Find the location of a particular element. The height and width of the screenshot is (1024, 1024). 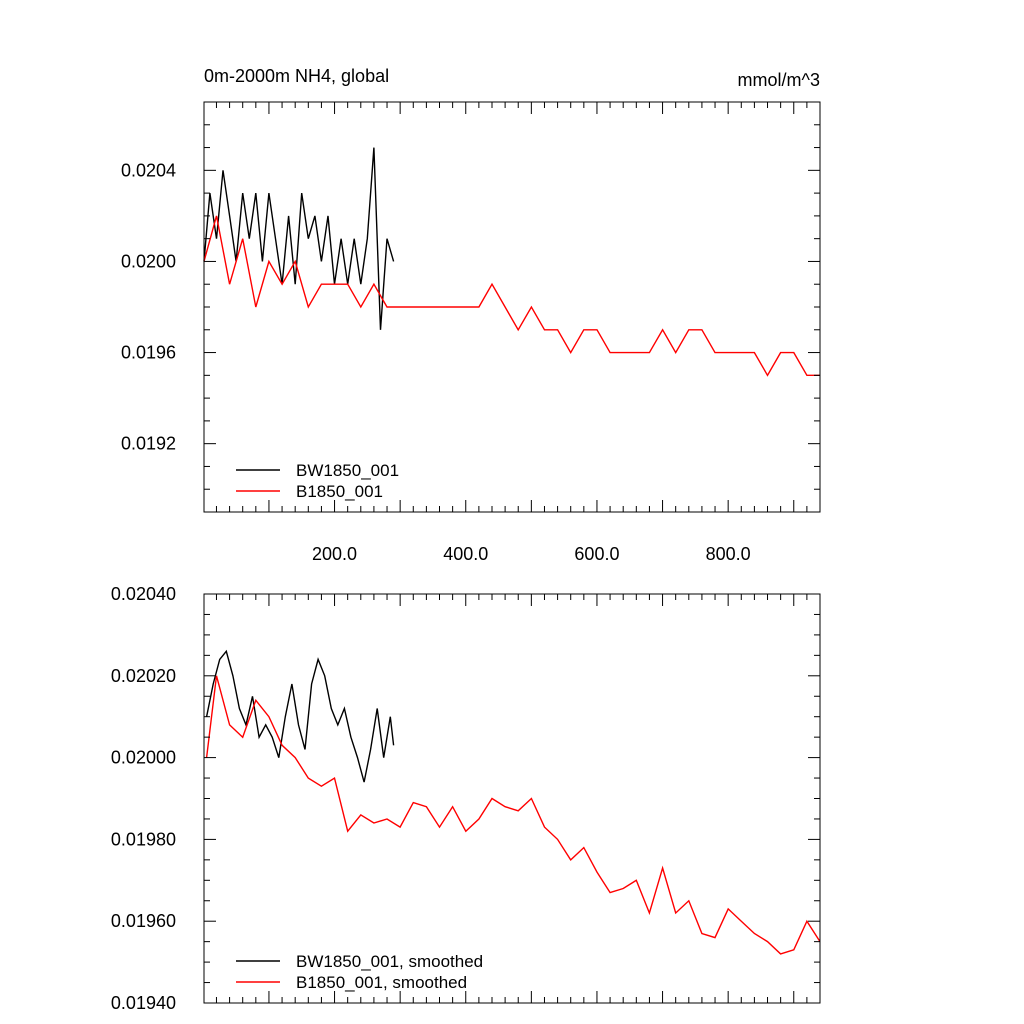

y-tick-label: 0.01960 is located at coordinates (143, 921).